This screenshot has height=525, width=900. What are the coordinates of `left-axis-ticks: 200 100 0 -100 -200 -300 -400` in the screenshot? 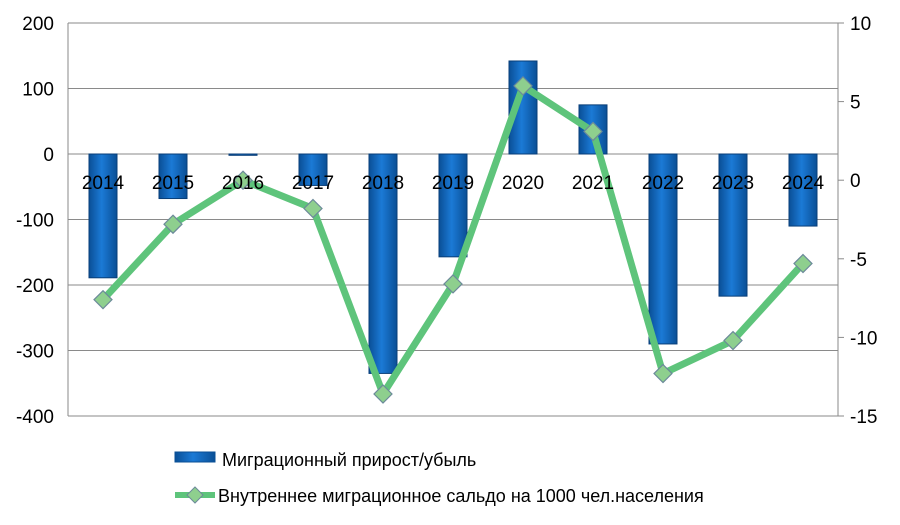 It's located at (35, 221).